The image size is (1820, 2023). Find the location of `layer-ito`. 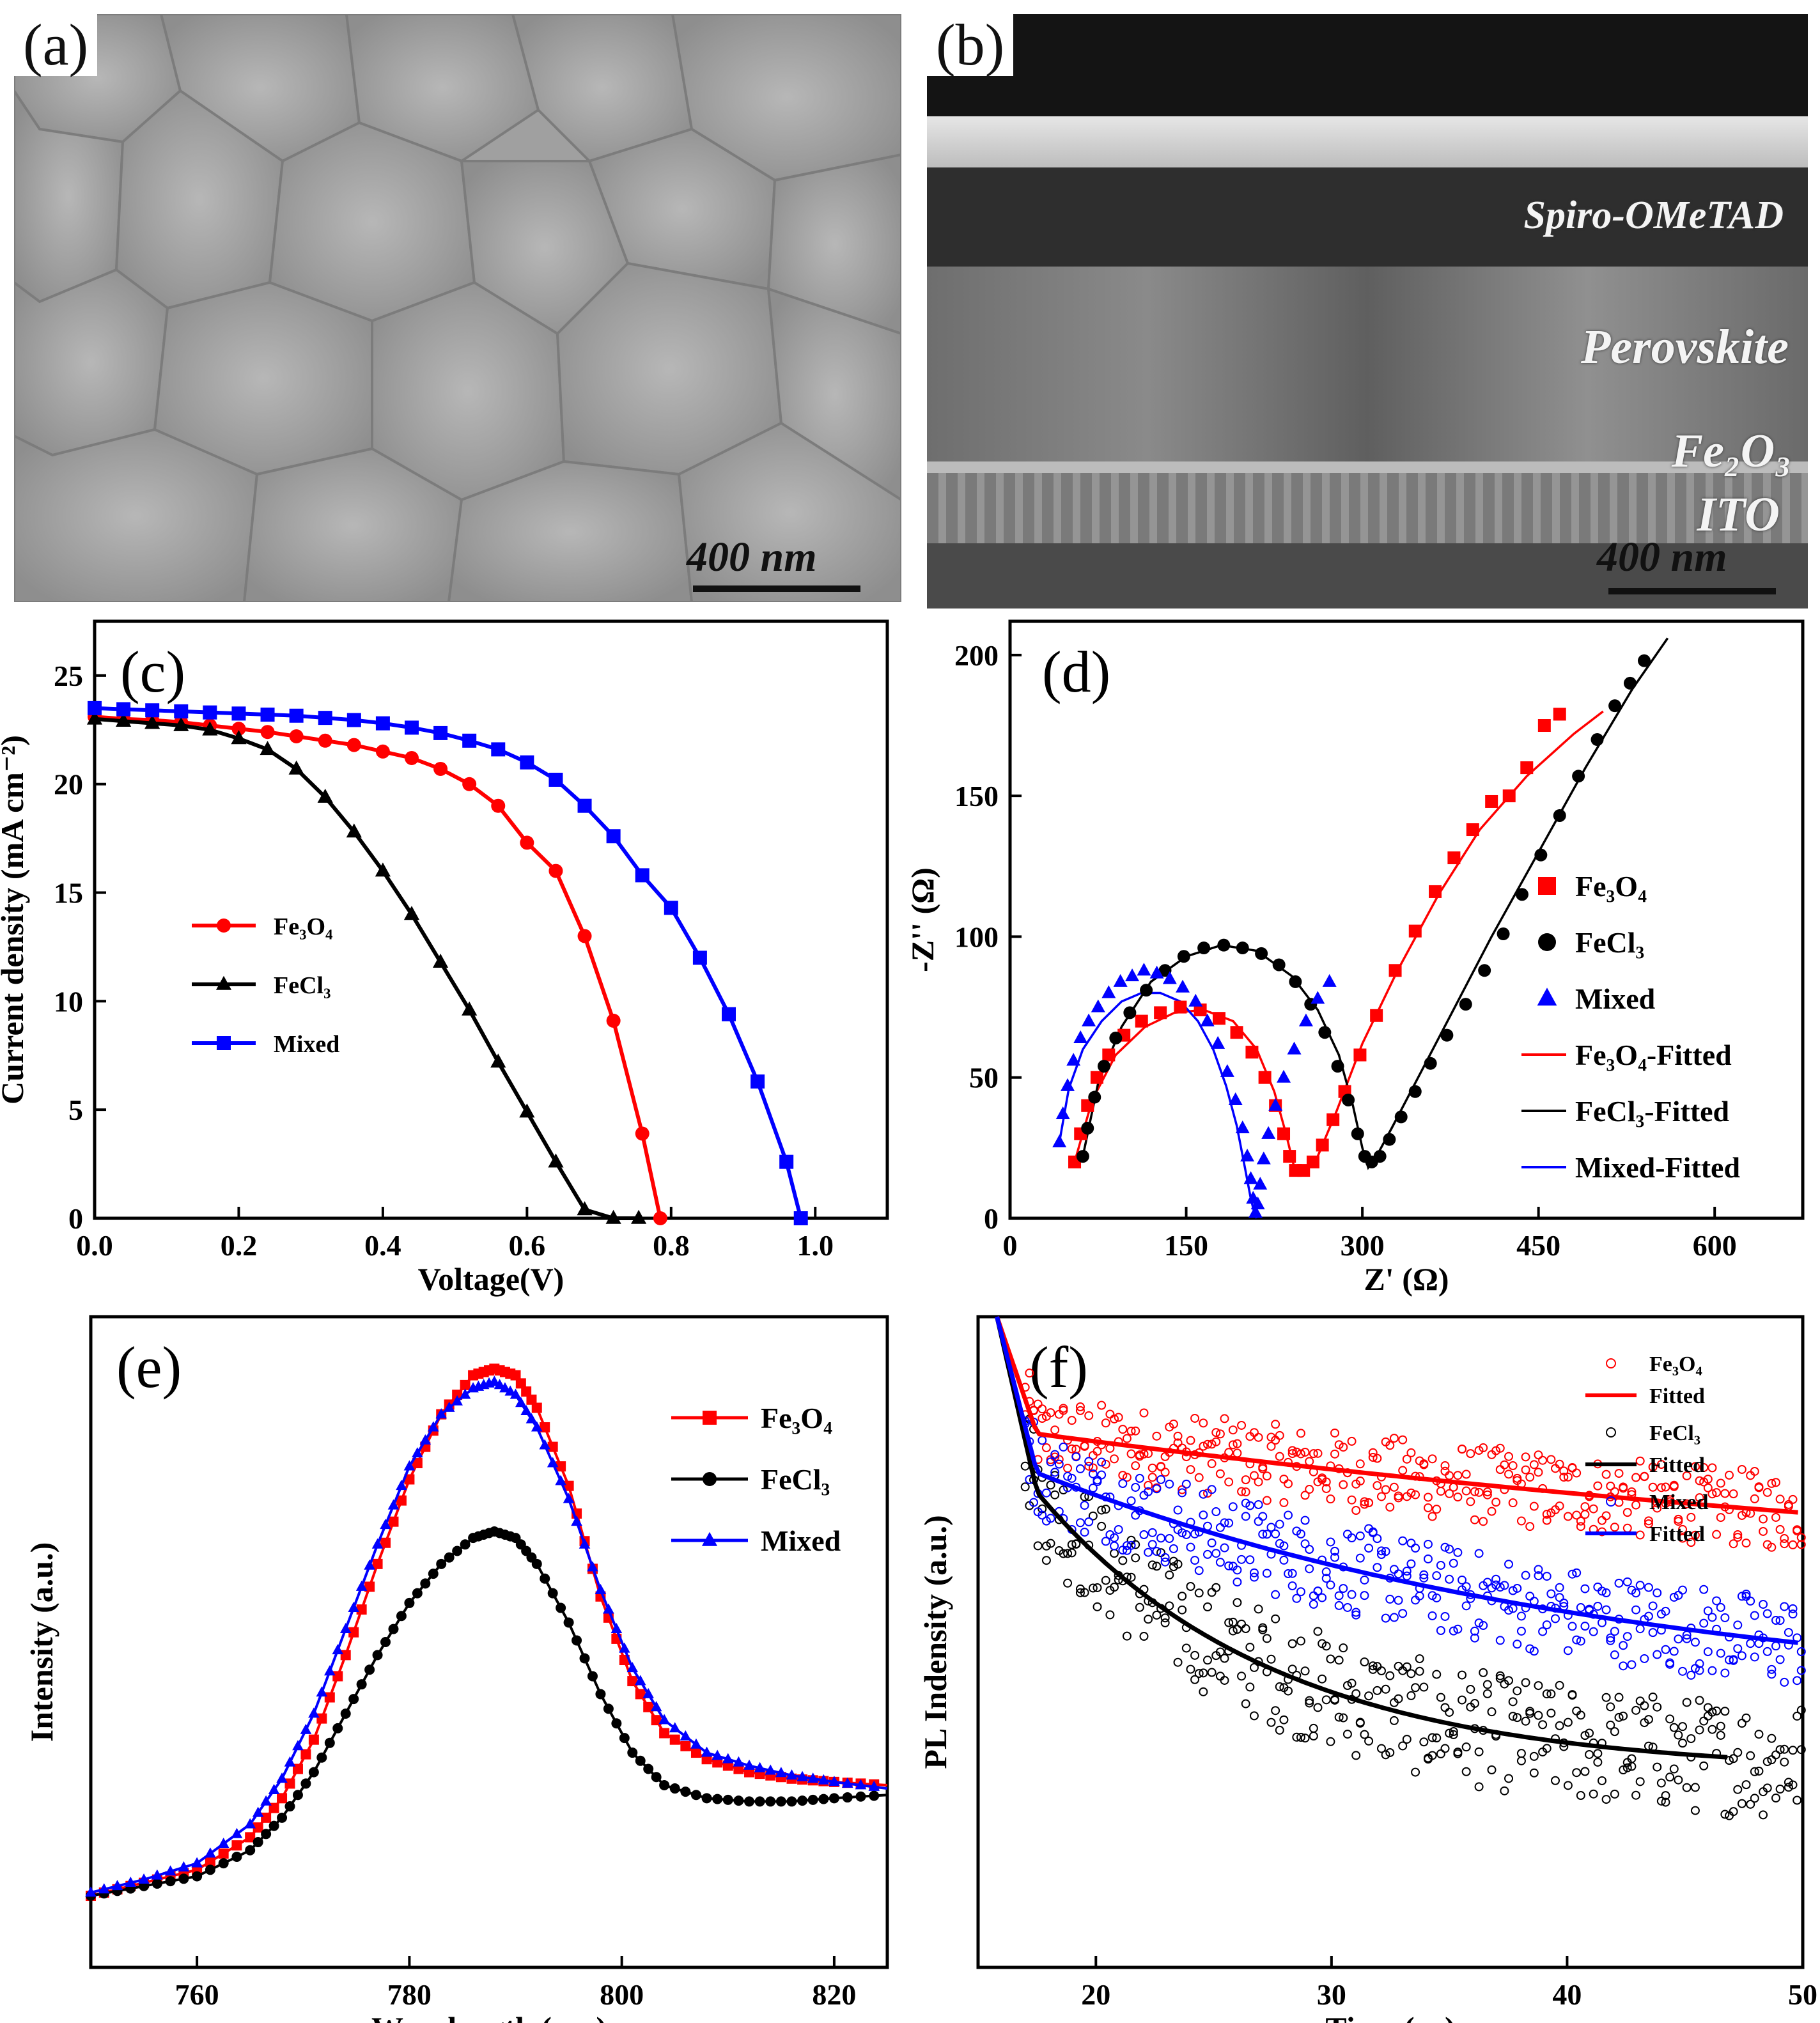

layer-ito is located at coordinates (1367, 508).